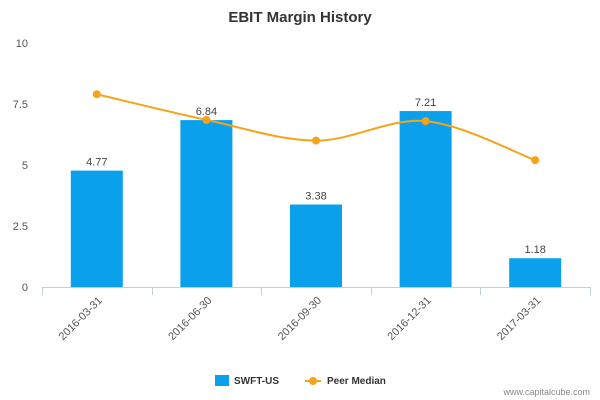 The image size is (600, 400). What do you see at coordinates (300, 381) in the screenshot?
I see `legend: SWFT-US Peer Median` at bounding box center [300, 381].